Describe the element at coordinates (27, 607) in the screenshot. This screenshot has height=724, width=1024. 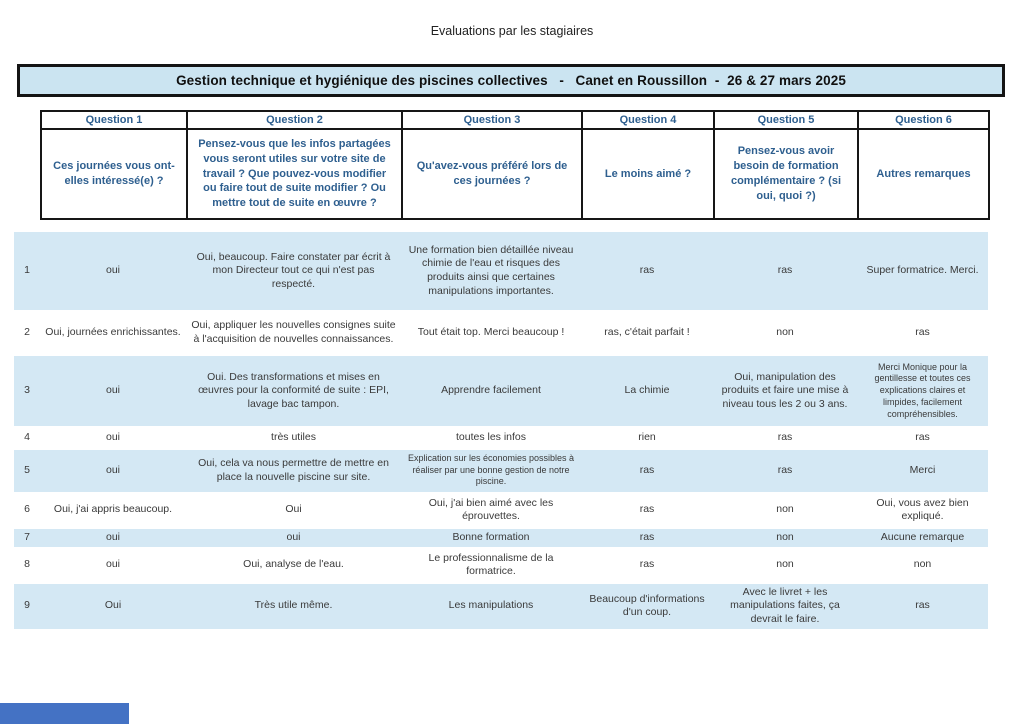
I see `row-number: 9` at that location.